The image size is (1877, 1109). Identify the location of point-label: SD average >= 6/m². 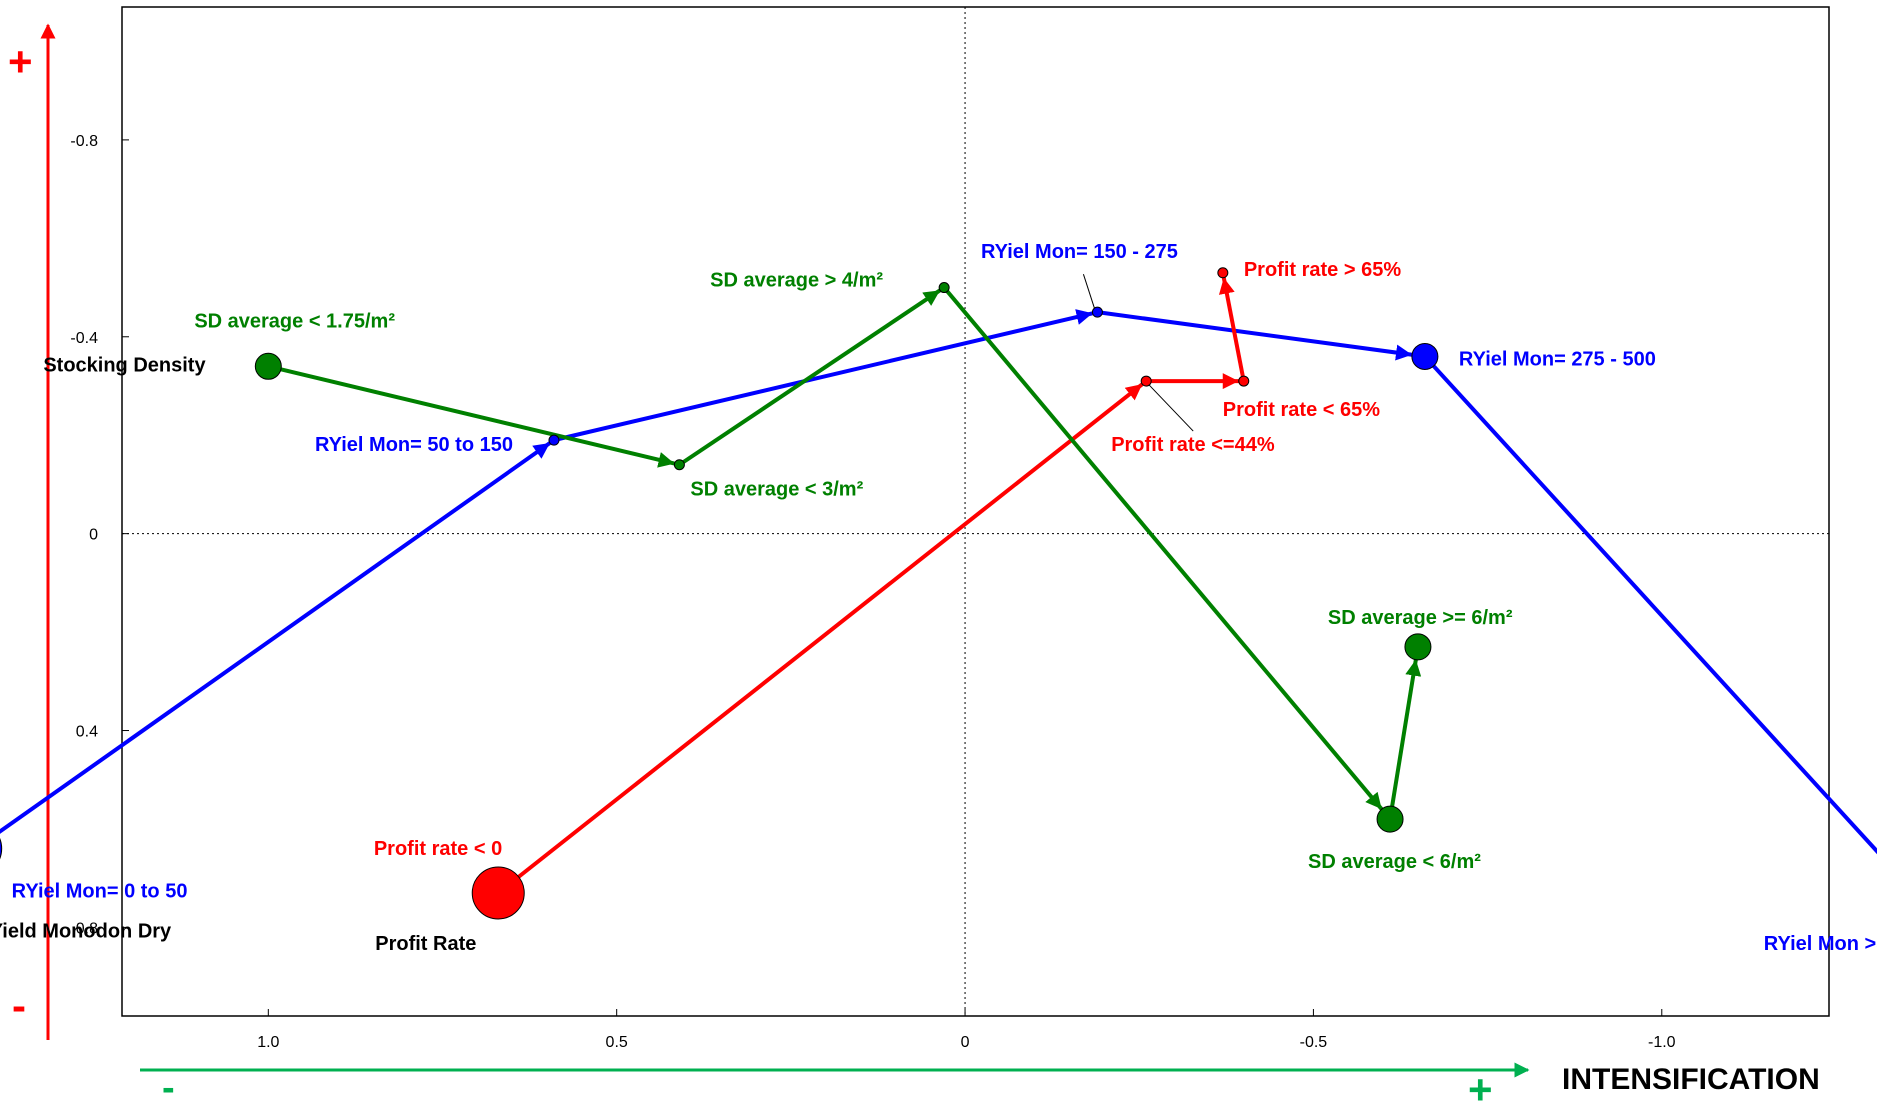
(1420, 618).